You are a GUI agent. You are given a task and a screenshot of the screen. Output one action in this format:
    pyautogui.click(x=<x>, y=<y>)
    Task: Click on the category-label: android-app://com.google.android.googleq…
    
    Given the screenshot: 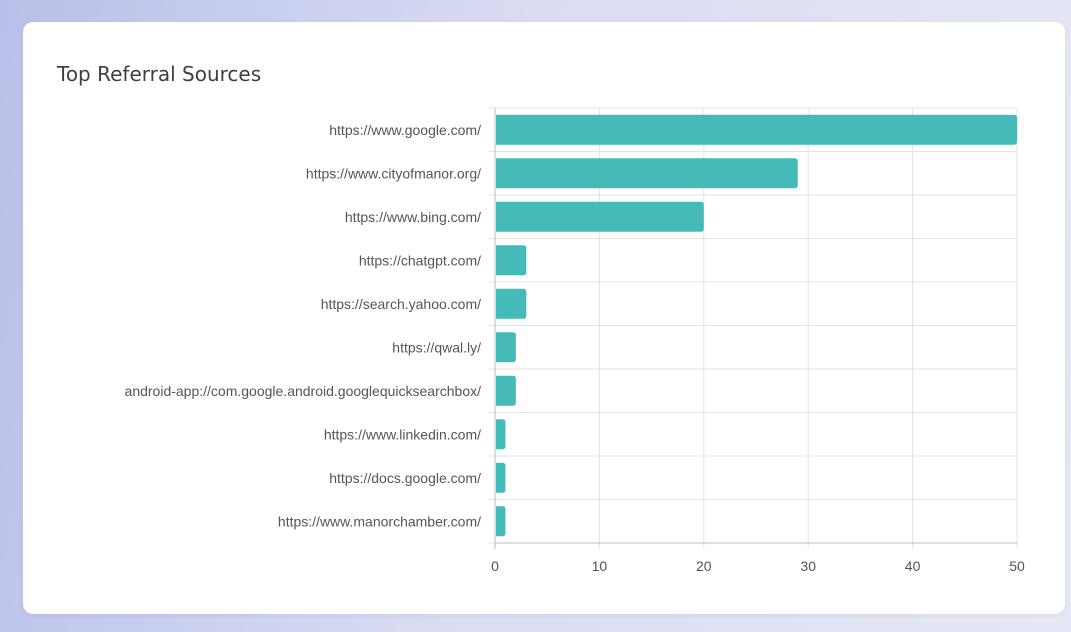 What is the action you would take?
    pyautogui.click(x=303, y=391)
    